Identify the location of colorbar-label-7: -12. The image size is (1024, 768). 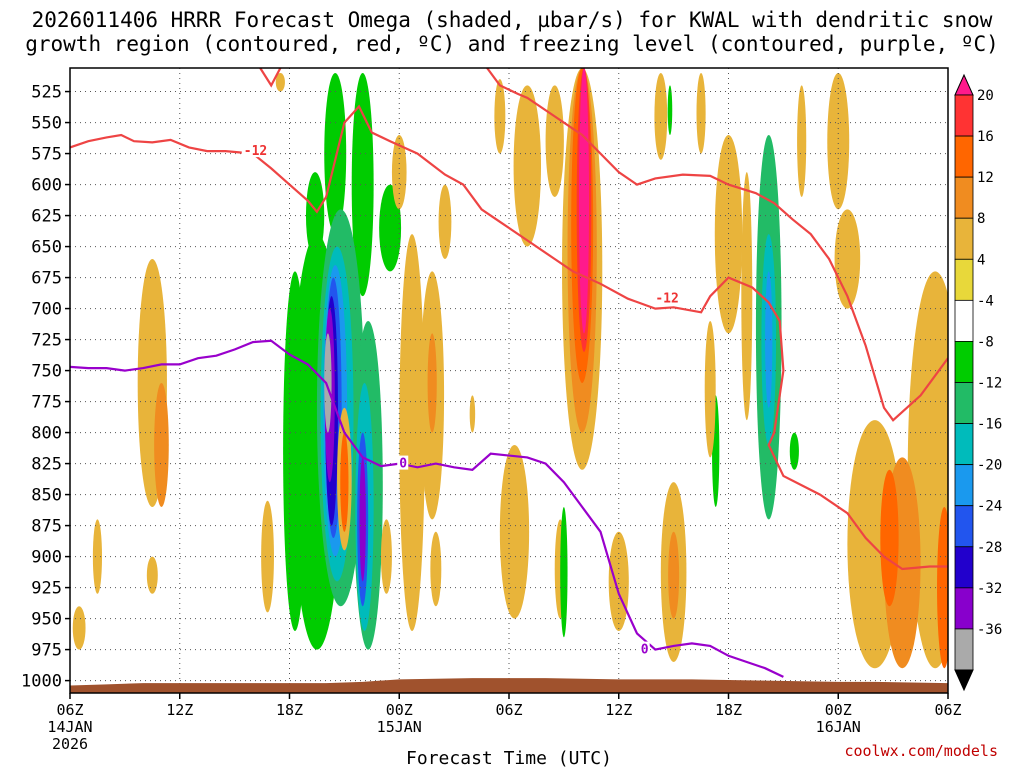
(989, 384).